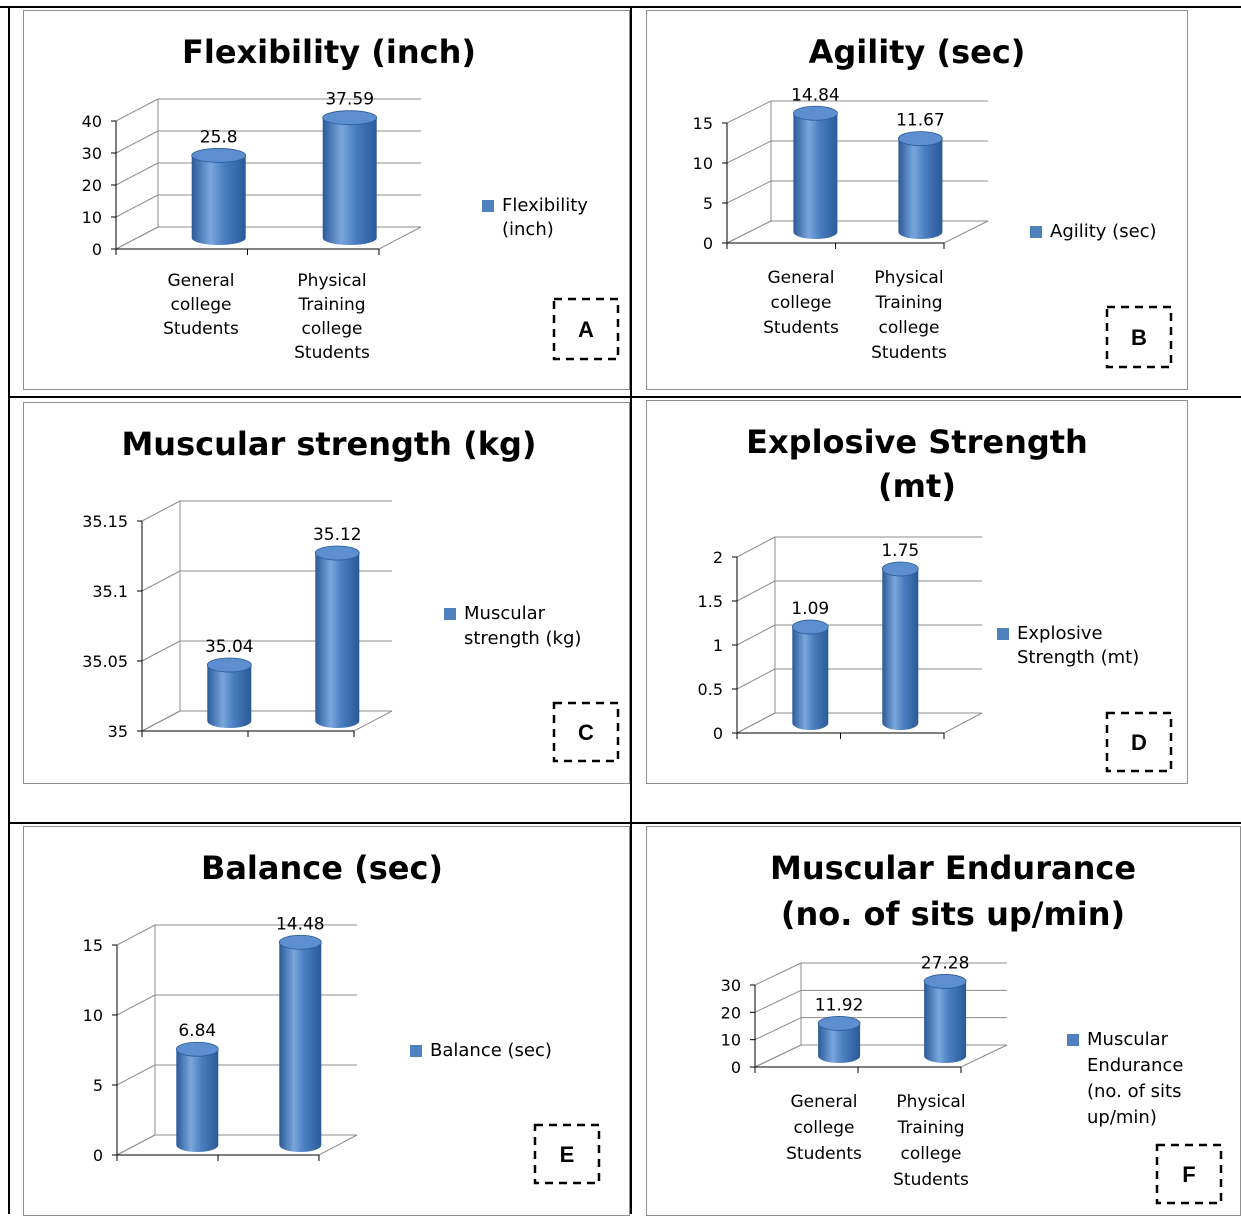  Describe the element at coordinates (197, 1031) in the screenshot. I see `data-label: 6.84` at that location.